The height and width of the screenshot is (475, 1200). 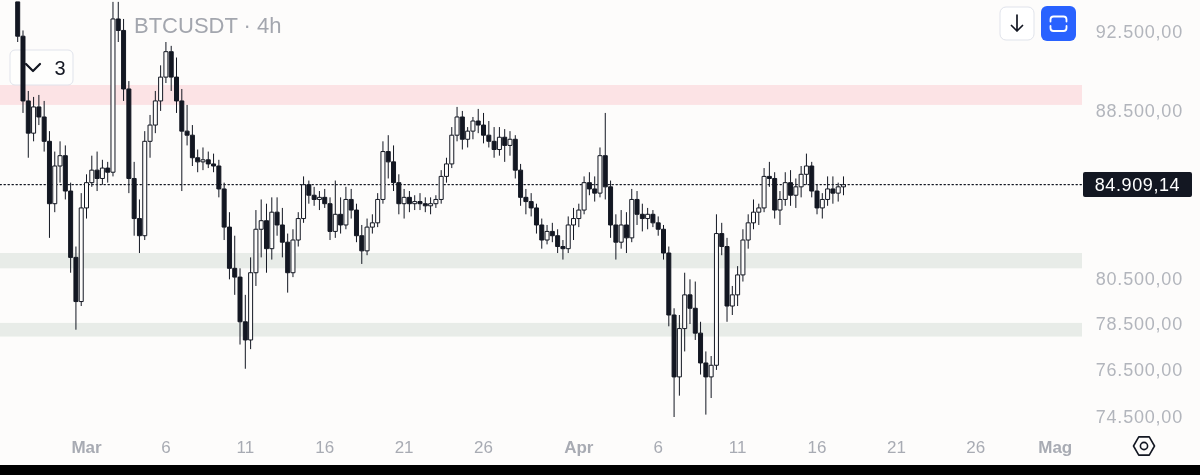 What do you see at coordinates (1055, 447) in the screenshot?
I see `x-tick-label: Mag` at bounding box center [1055, 447].